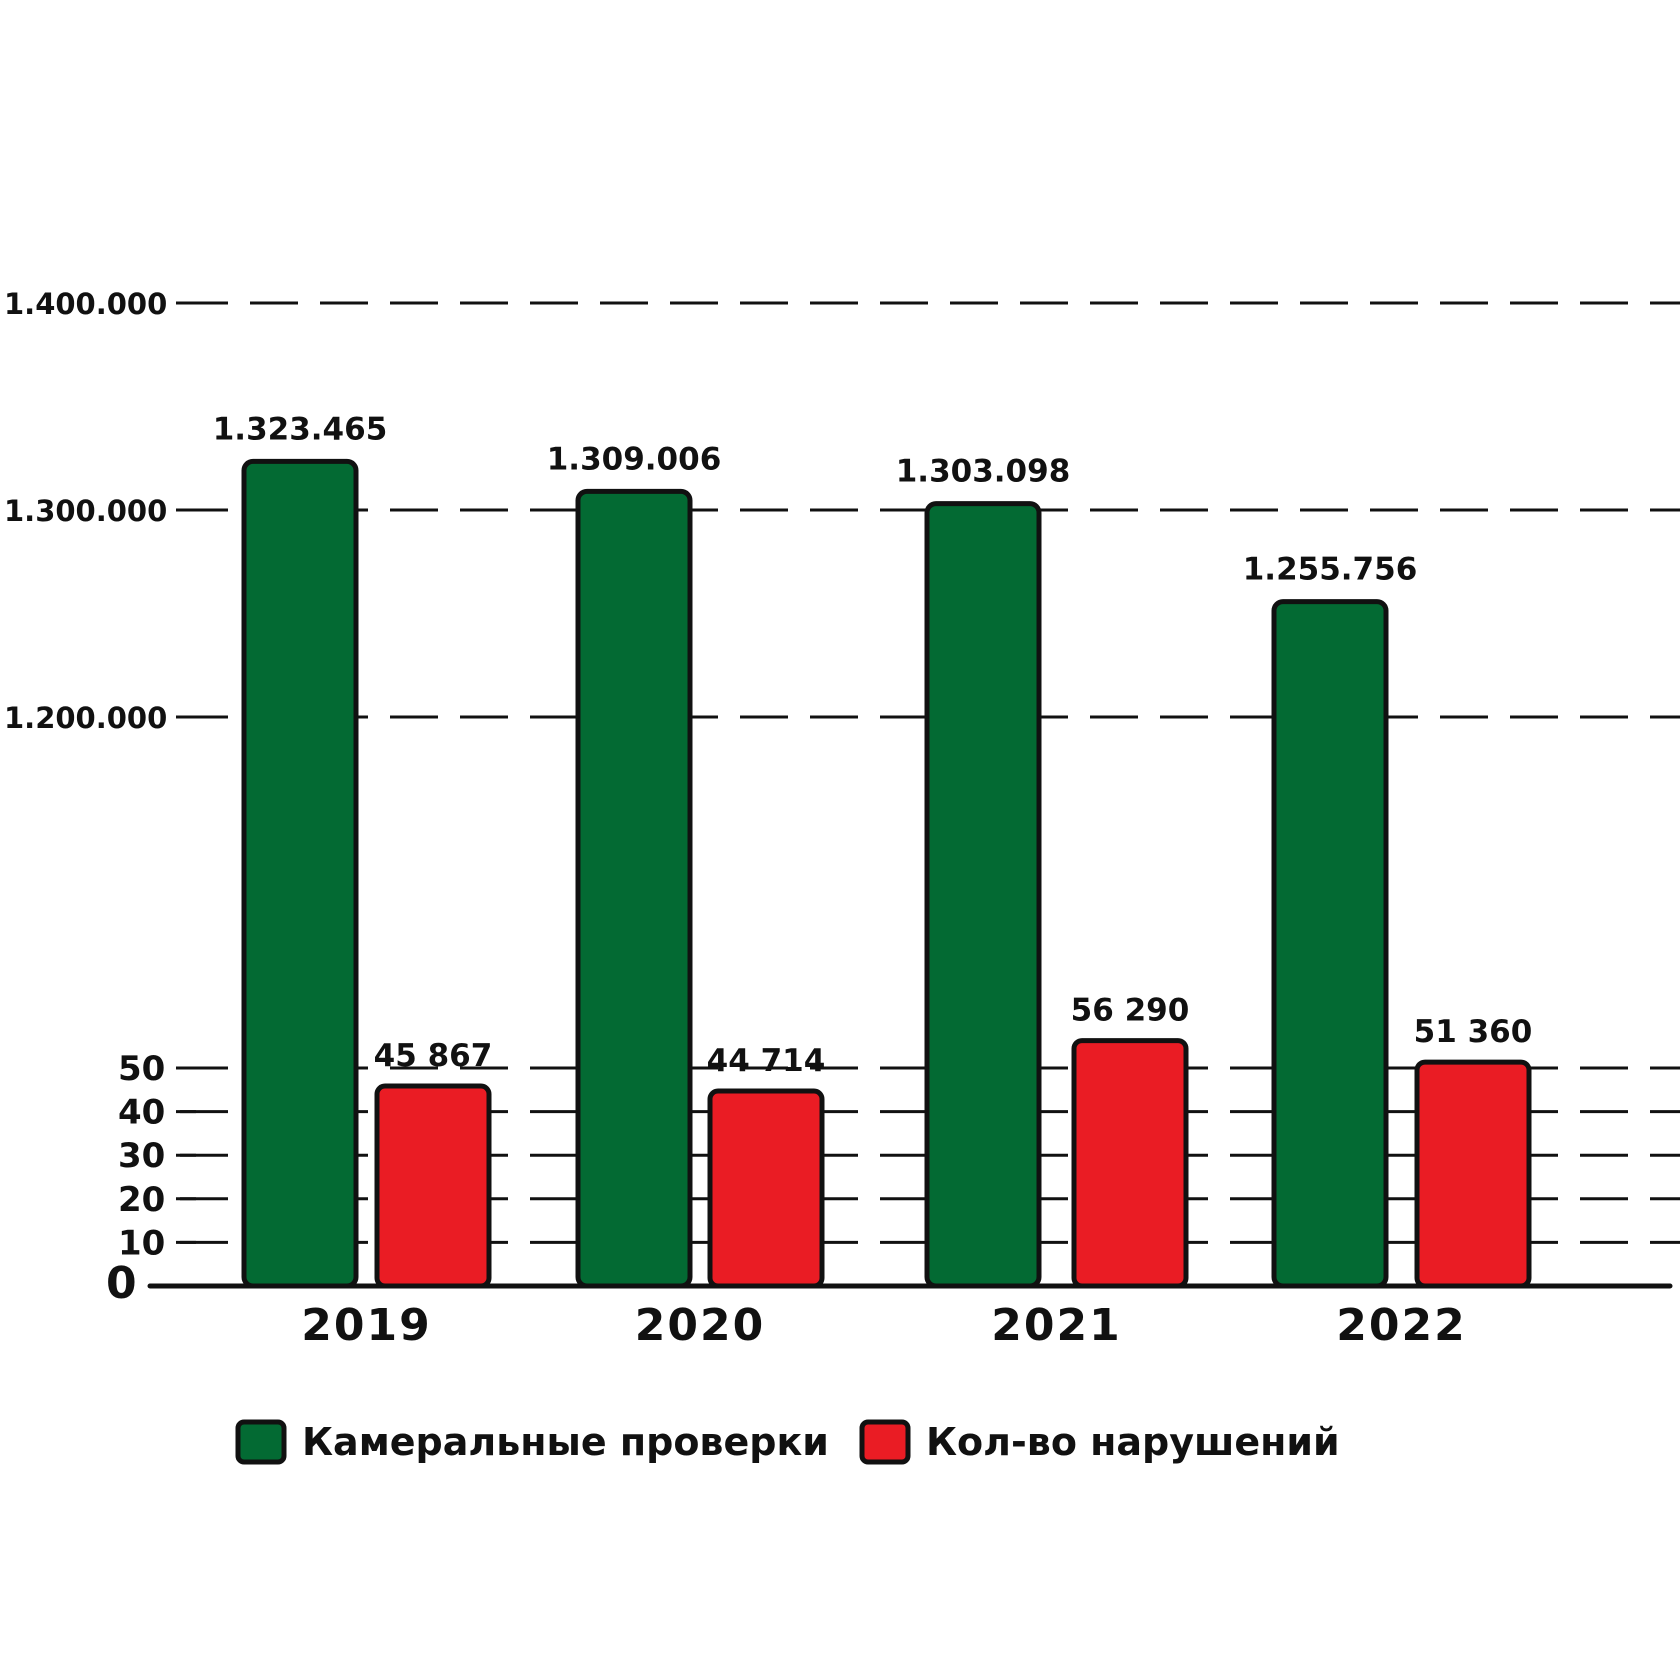 This screenshot has width=1680, height=1680. What do you see at coordinates (983, 472) in the screenshot?
I see `data-label: 1.303.098` at bounding box center [983, 472].